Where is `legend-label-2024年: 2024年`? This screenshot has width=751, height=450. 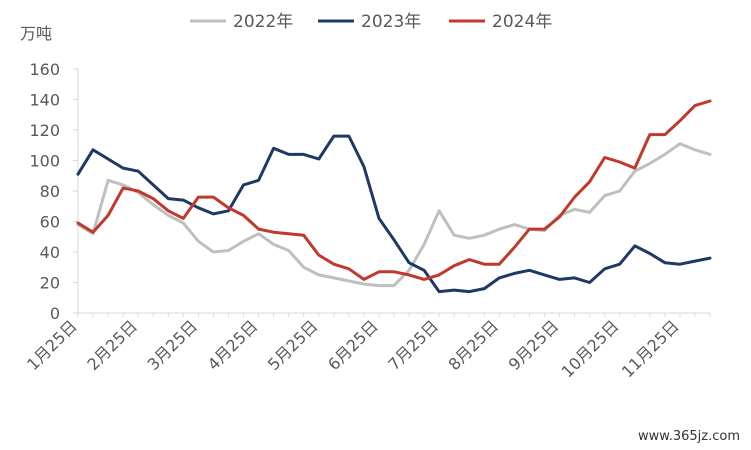 legend-label-2024年: 2024年 is located at coordinates (522, 22).